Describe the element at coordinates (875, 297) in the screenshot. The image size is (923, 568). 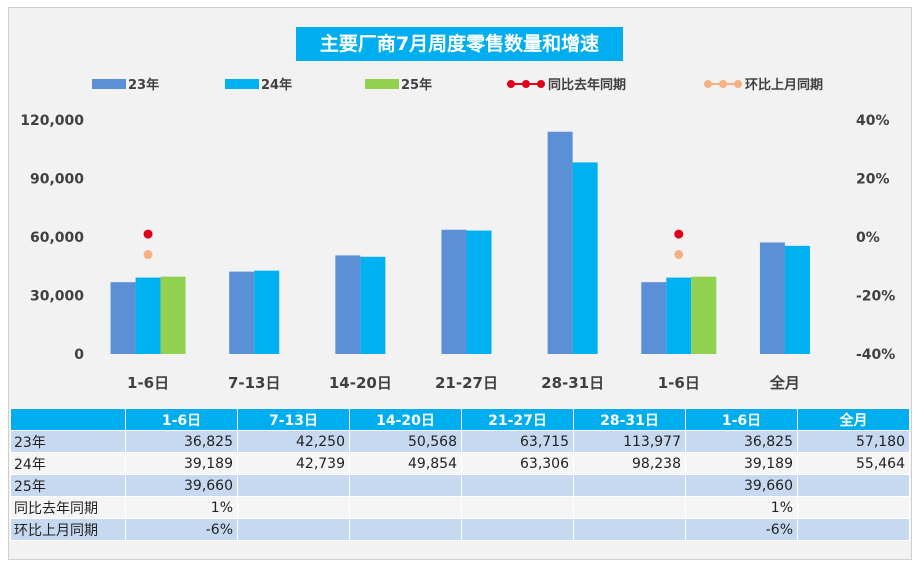
I see `y-right-tick-label: -20%` at that location.